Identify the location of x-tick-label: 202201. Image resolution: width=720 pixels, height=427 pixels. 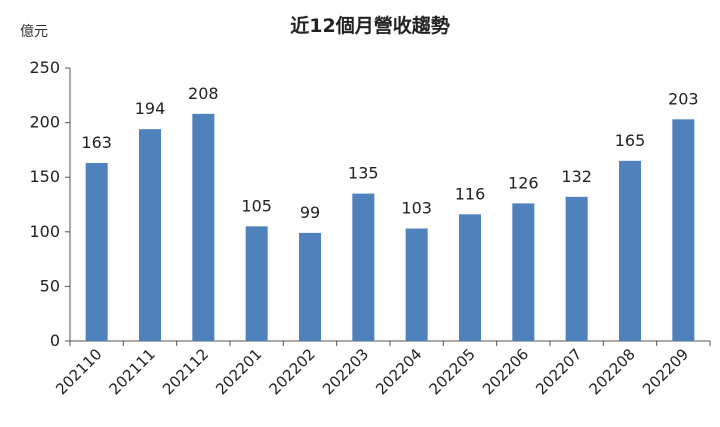
(238, 371).